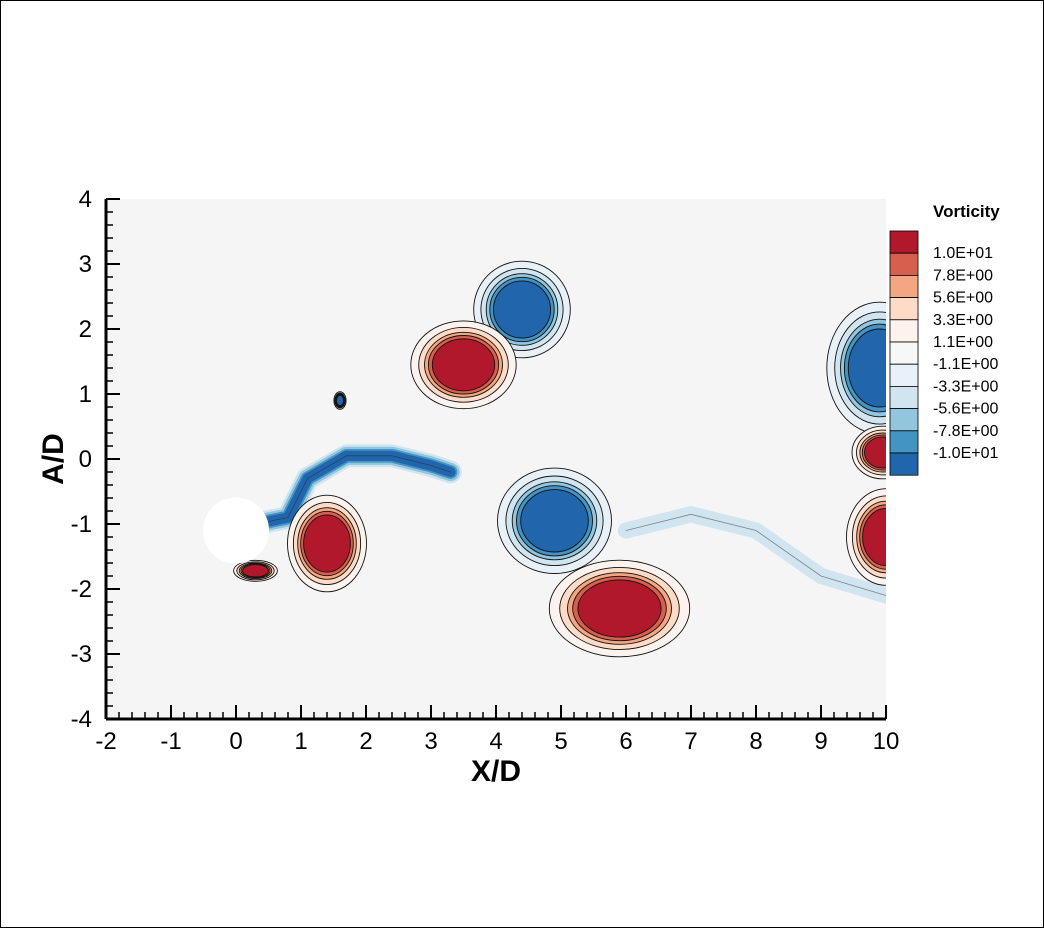  Describe the element at coordinates (85, 329) in the screenshot. I see `y-tick-label: 2` at that location.